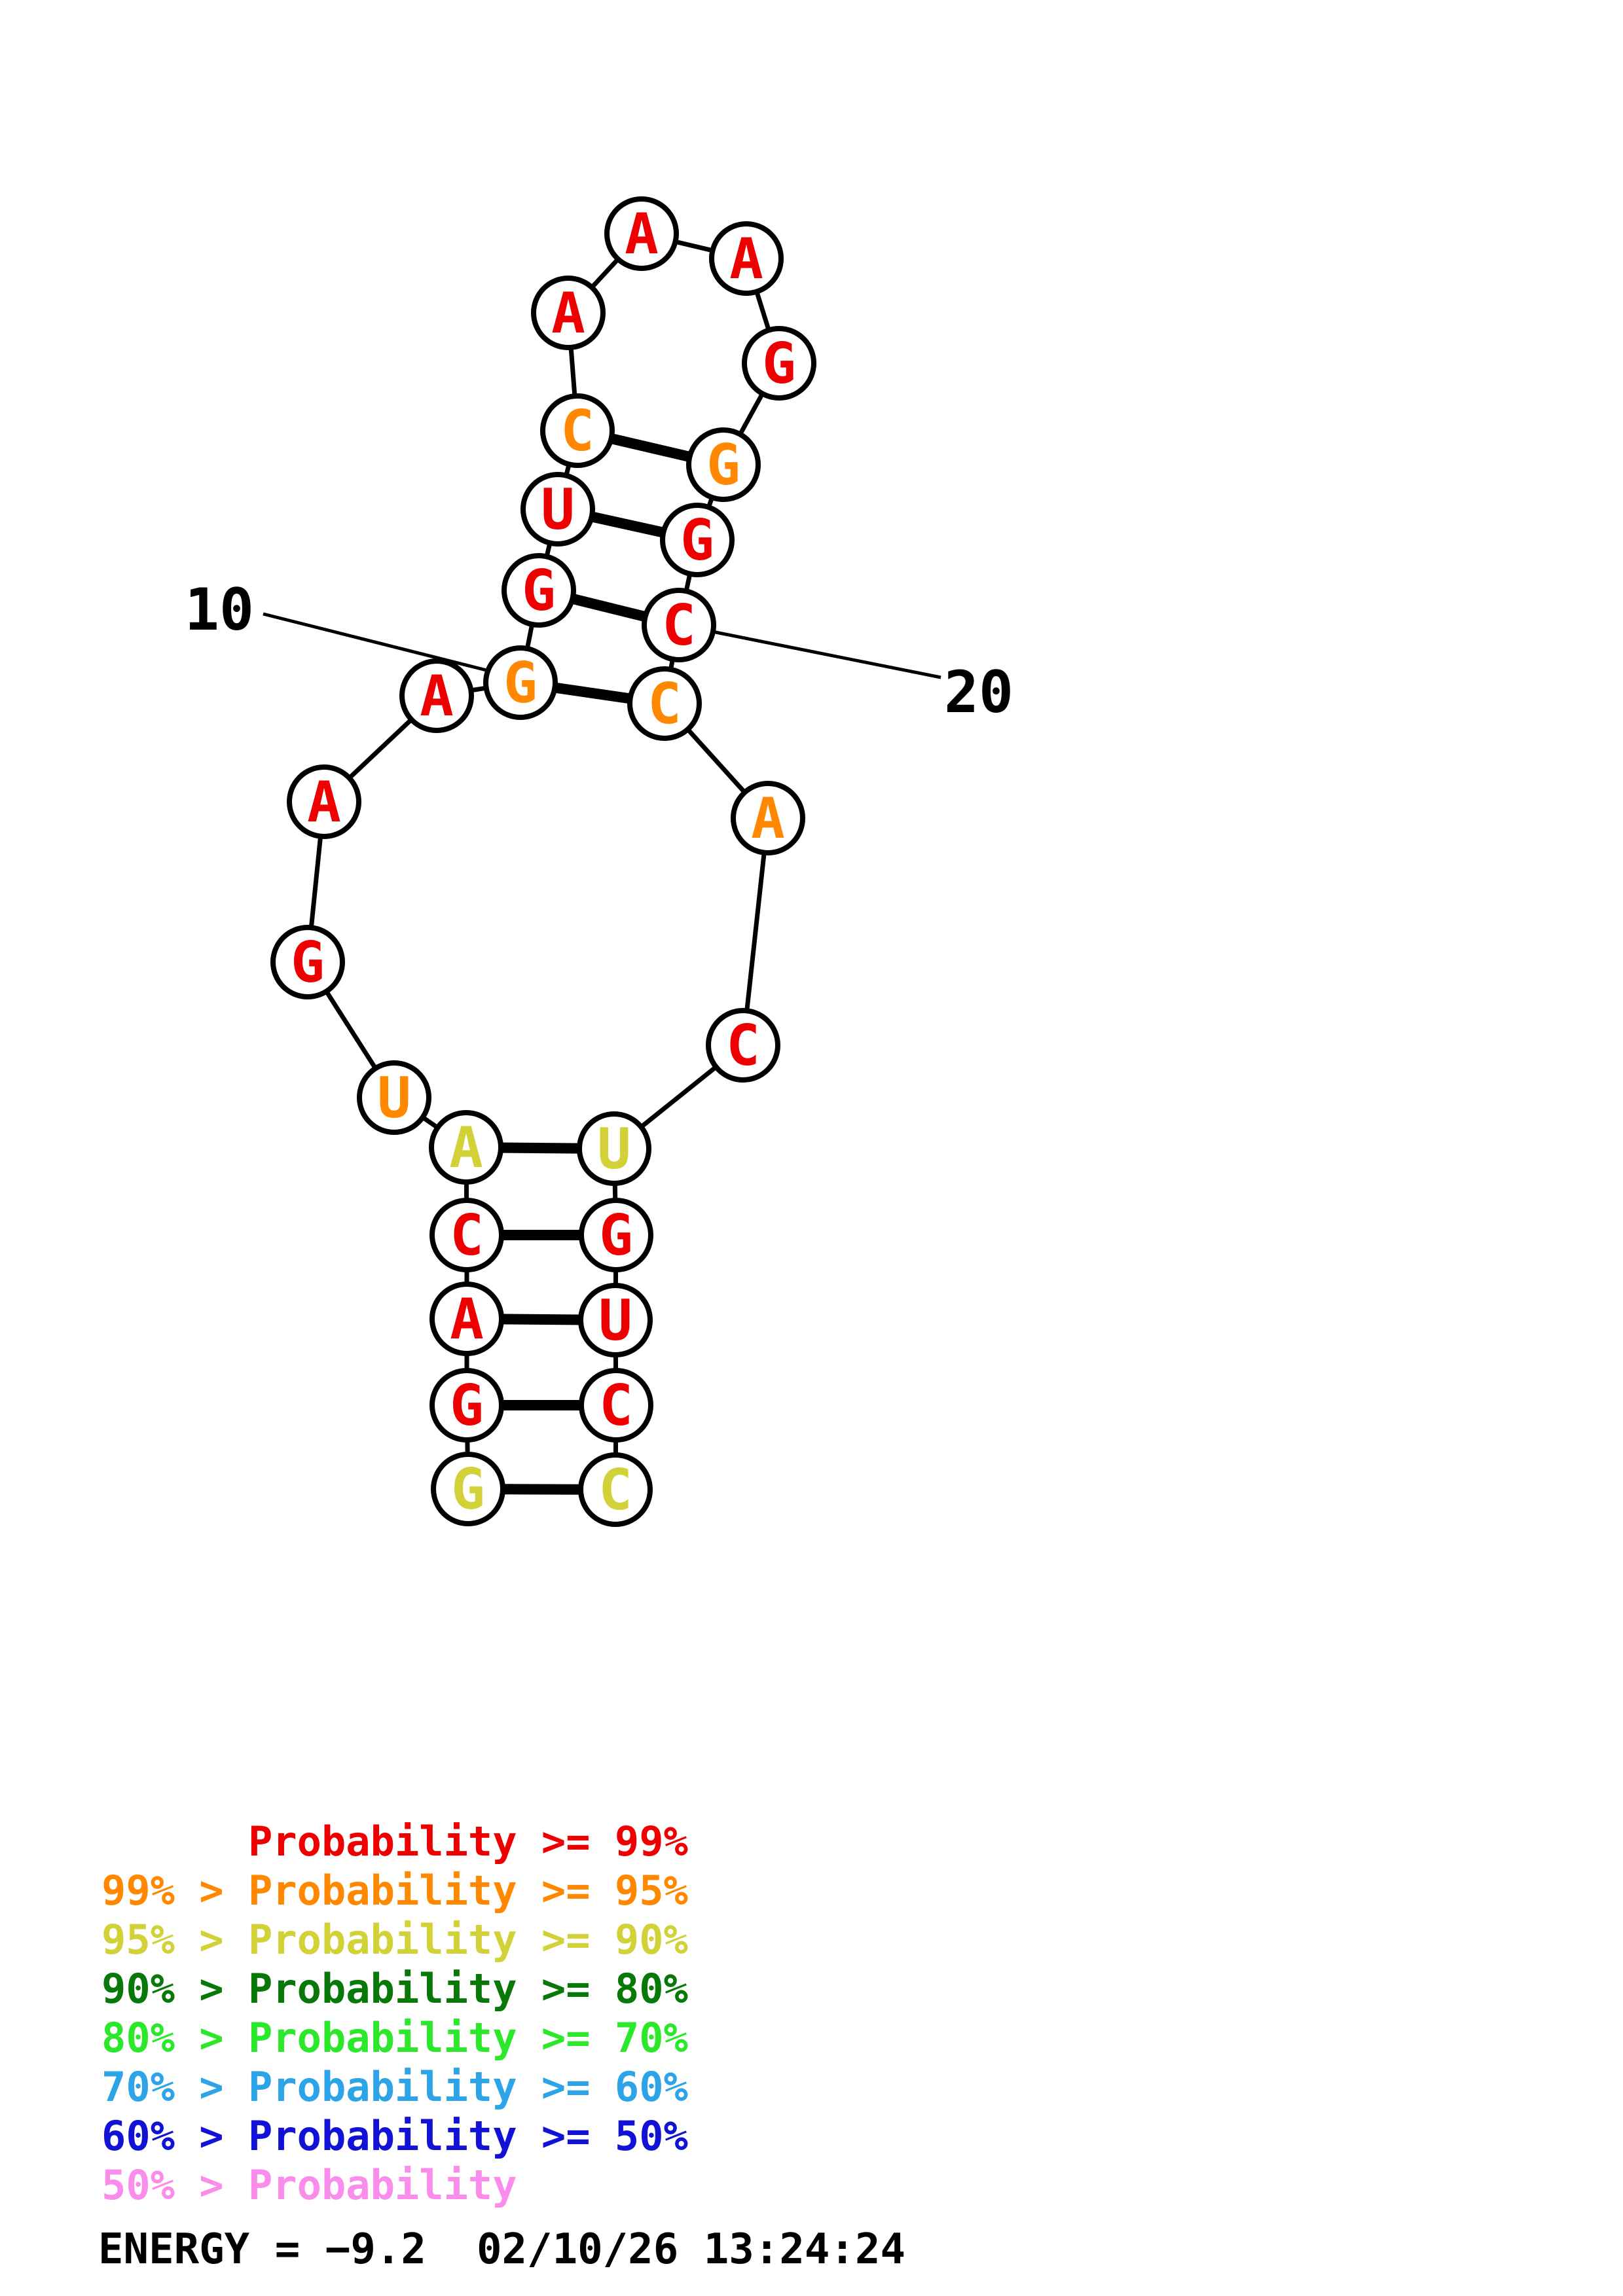 This screenshot has width=1623, height=2296. What do you see at coordinates (309, 2185) in the screenshot?
I see `legend-row-below-50: 50% > Probability` at bounding box center [309, 2185].